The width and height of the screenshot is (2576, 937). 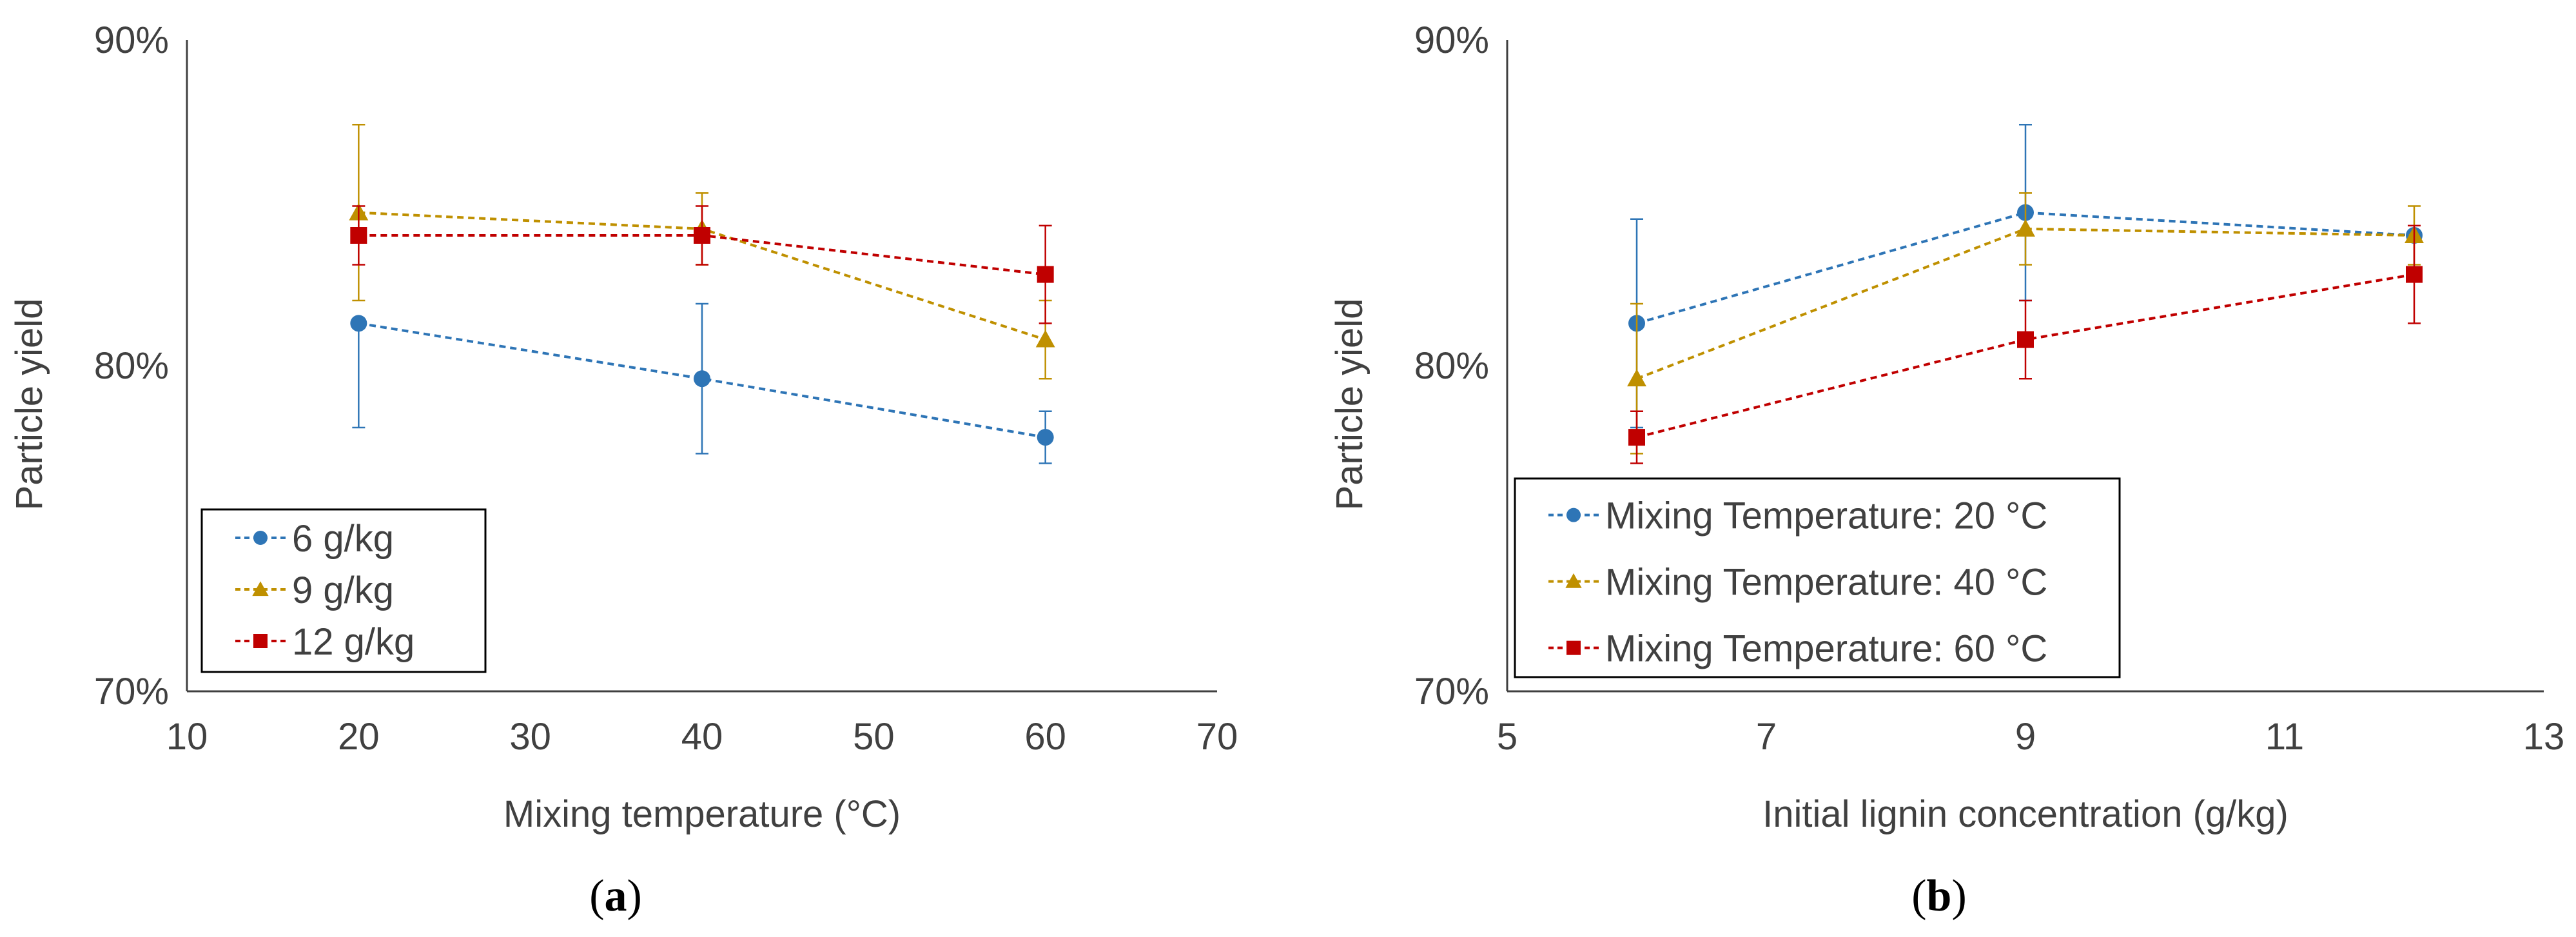 I want to click on legend-item: 12 g/kg, so click(x=325, y=642).